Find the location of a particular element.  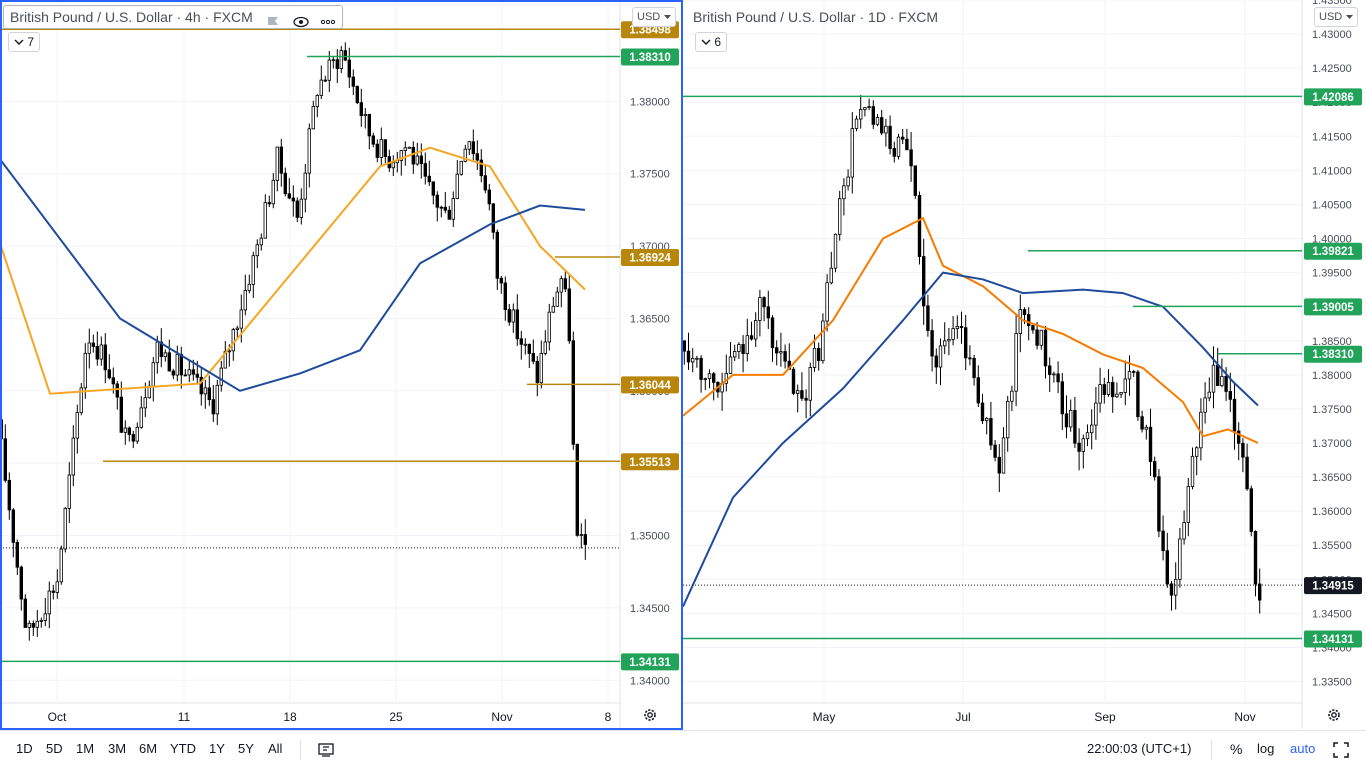

timeframe-5y: 5Y is located at coordinates (246, 748).